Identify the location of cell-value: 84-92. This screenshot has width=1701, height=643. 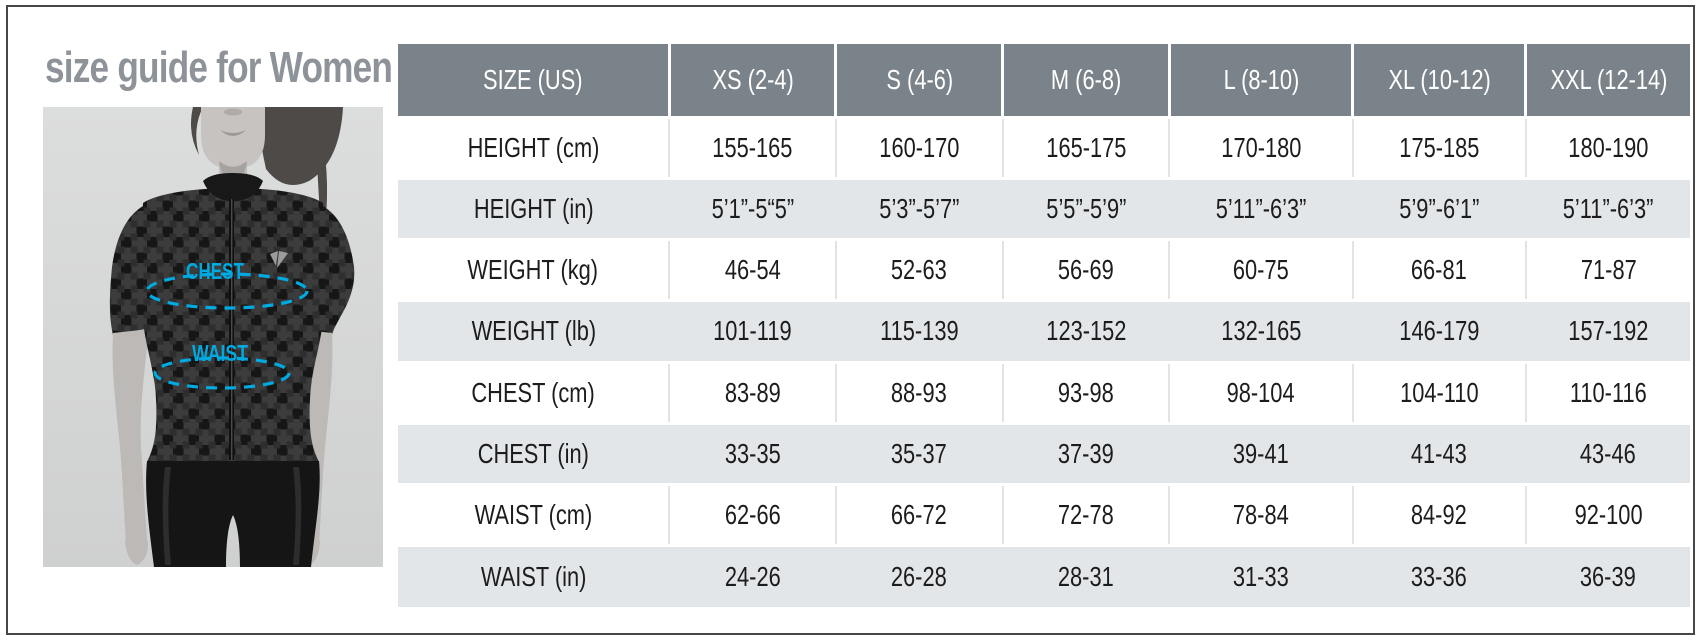
(1439, 515).